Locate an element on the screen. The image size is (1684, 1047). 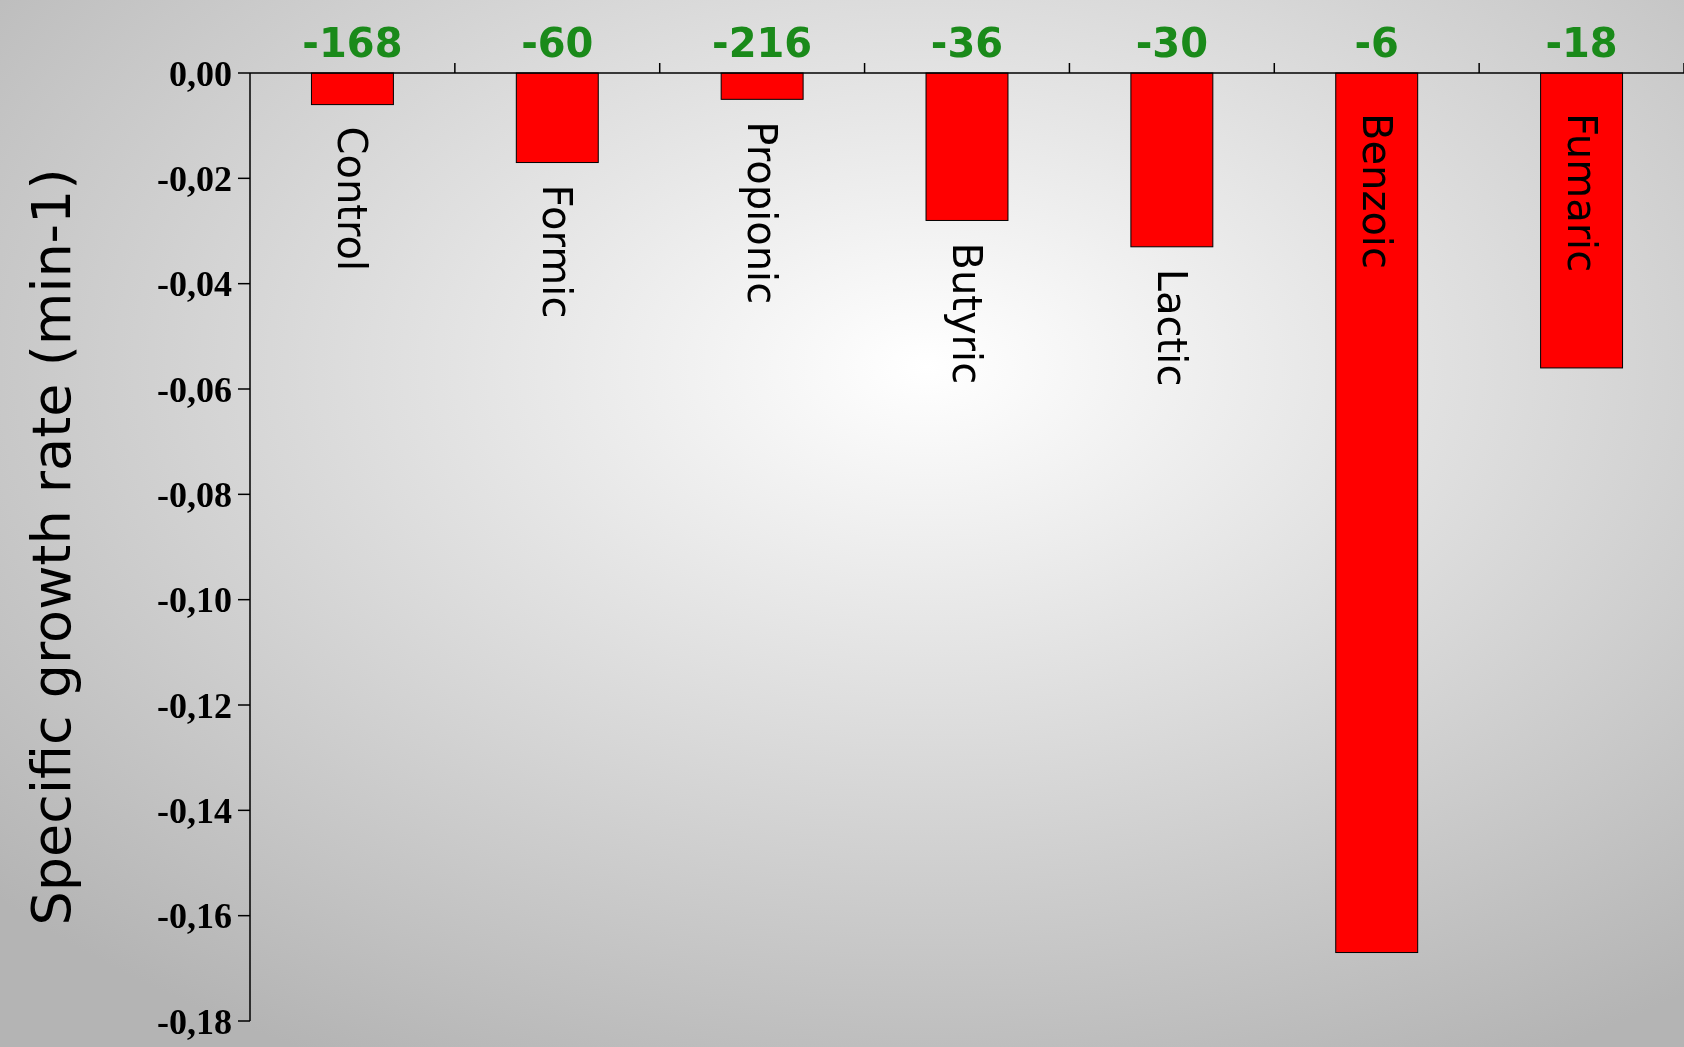
y-tick-label: -0,10 is located at coordinates (194, 600).